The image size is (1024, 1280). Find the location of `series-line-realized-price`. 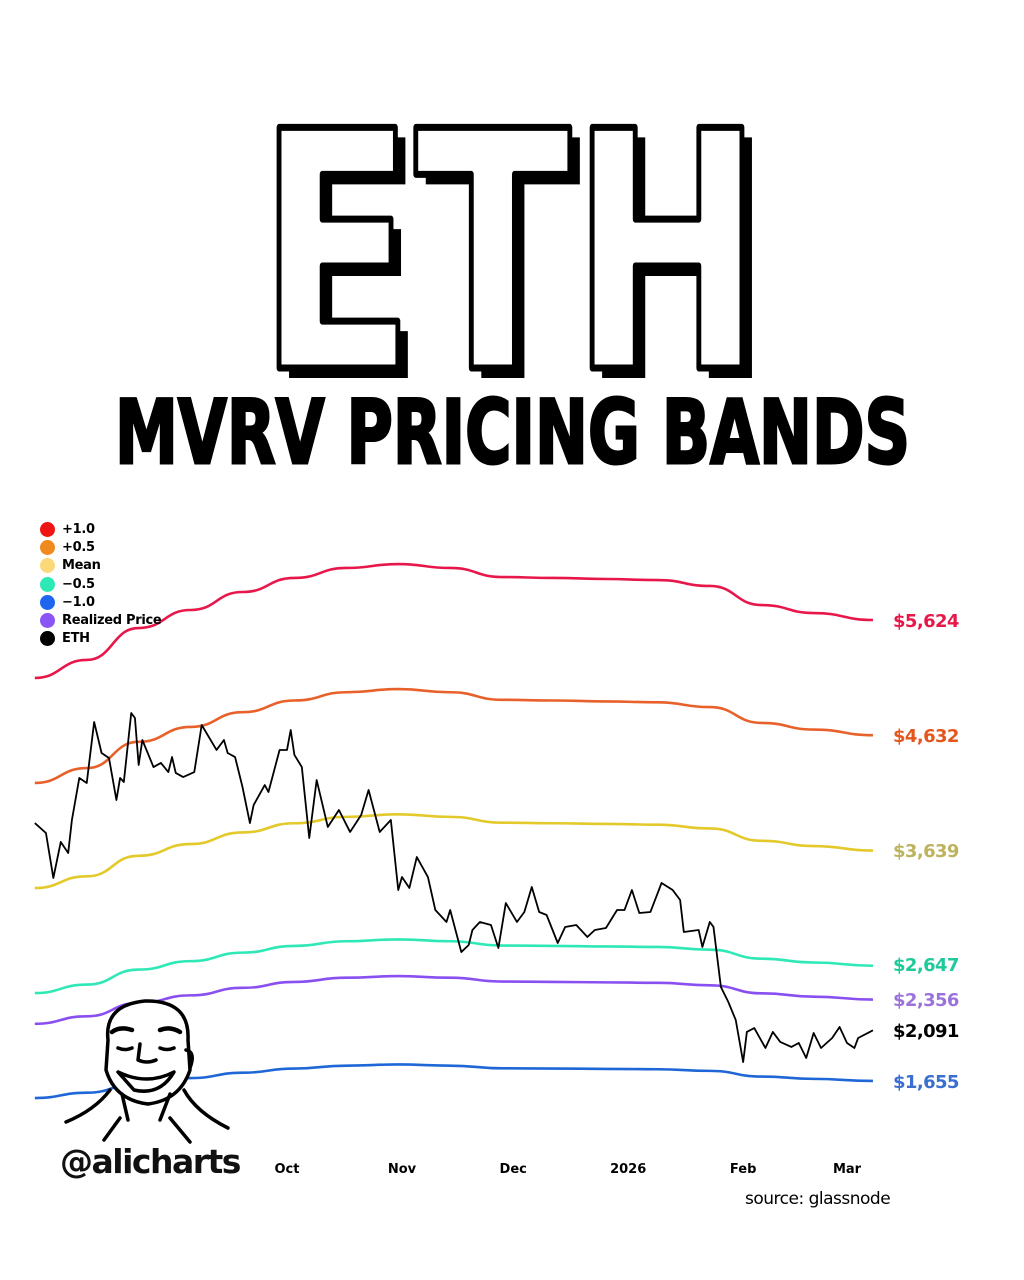

series-line-realized-price is located at coordinates (453, 1000).